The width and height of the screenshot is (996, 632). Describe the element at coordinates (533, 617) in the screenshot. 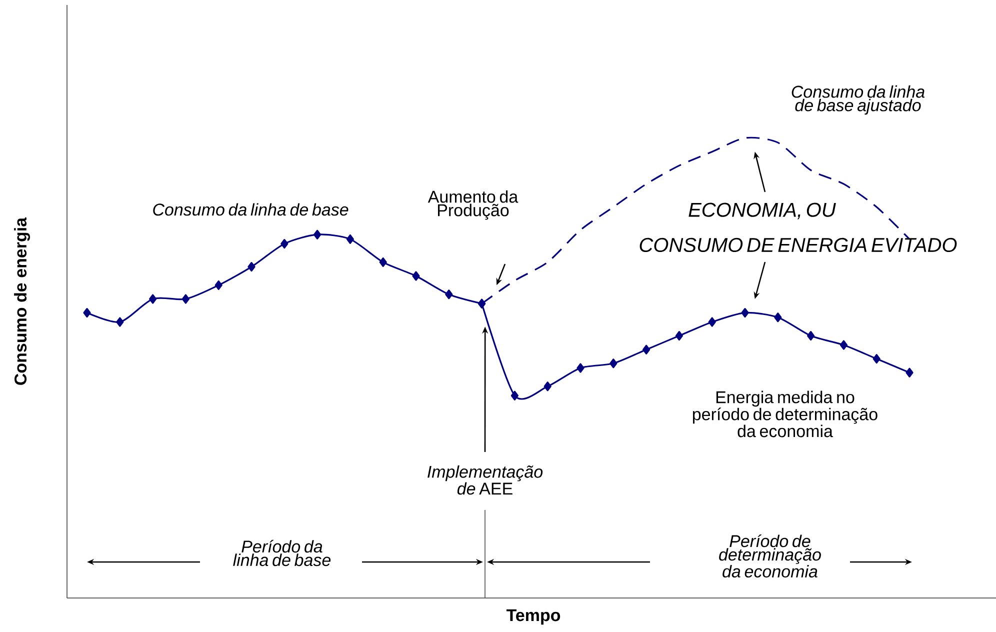

I see `x-axis-title: Tempo` at that location.